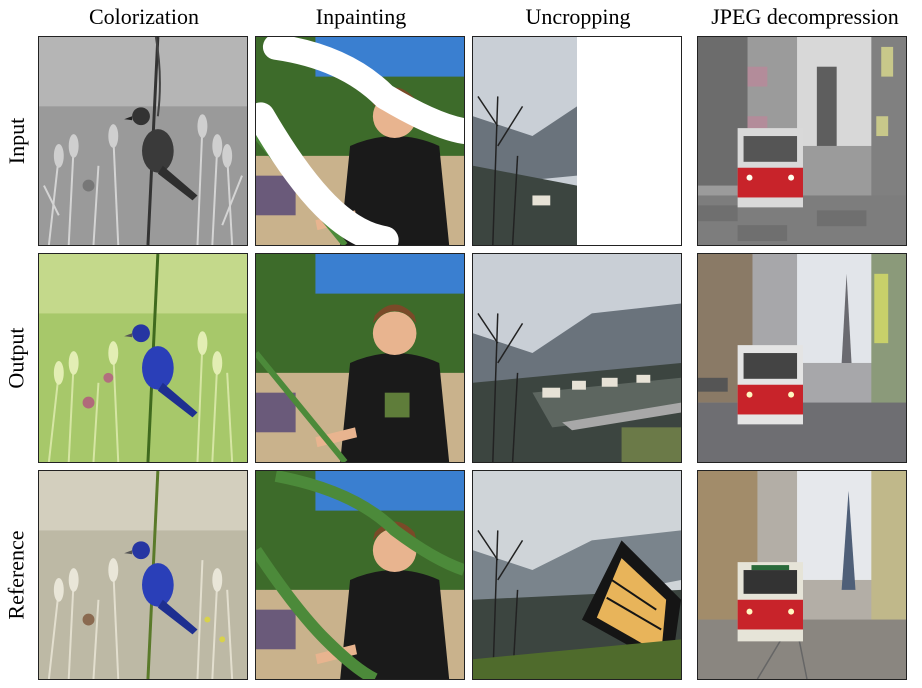 The width and height of the screenshot is (922, 688). Describe the element at coordinates (577, 358) in the screenshot. I see `uncropping-output-image` at that location.